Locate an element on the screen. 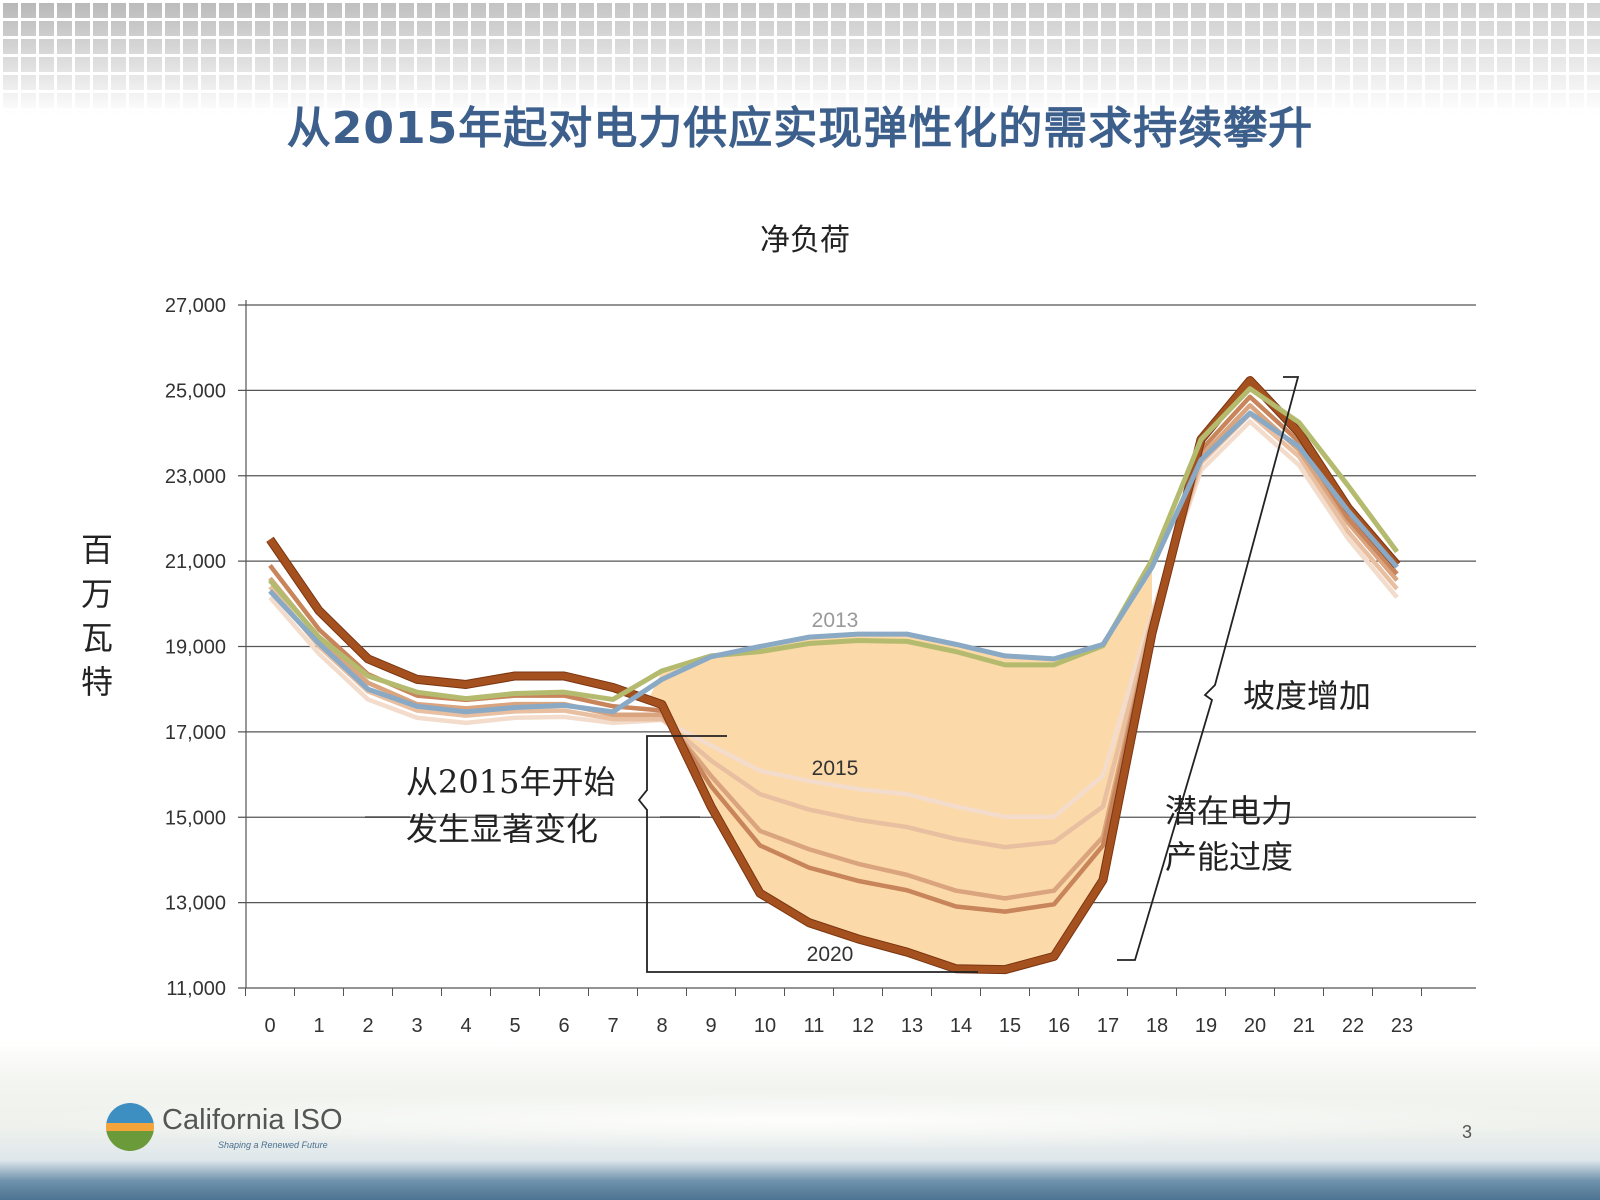 The width and height of the screenshot is (1600, 1200). x-tick-label: 5 is located at coordinates (514, 1026).